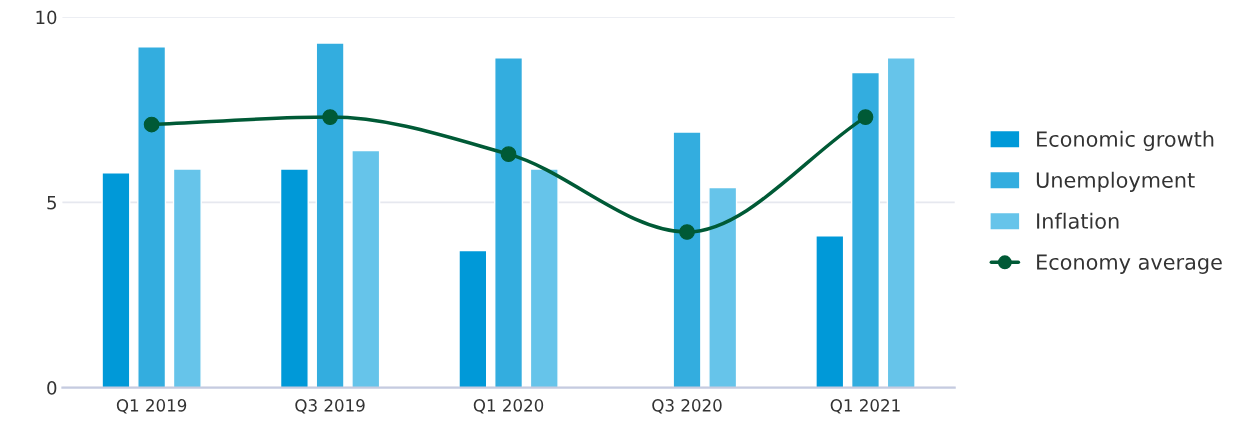  I want to click on legend-label: Unemployment, so click(1115, 181).